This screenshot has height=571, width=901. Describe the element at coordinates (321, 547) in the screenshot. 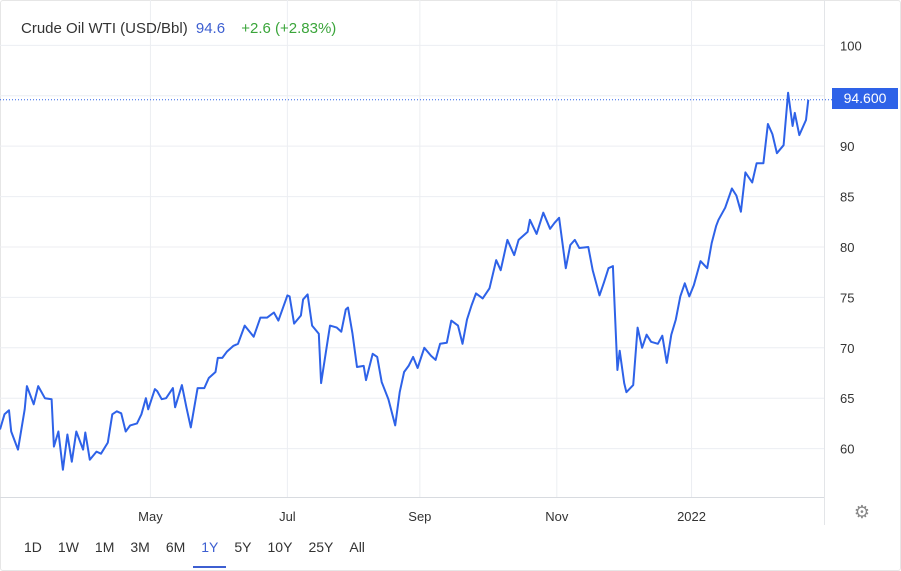

I see `range-button-25y: 25Y` at that location.